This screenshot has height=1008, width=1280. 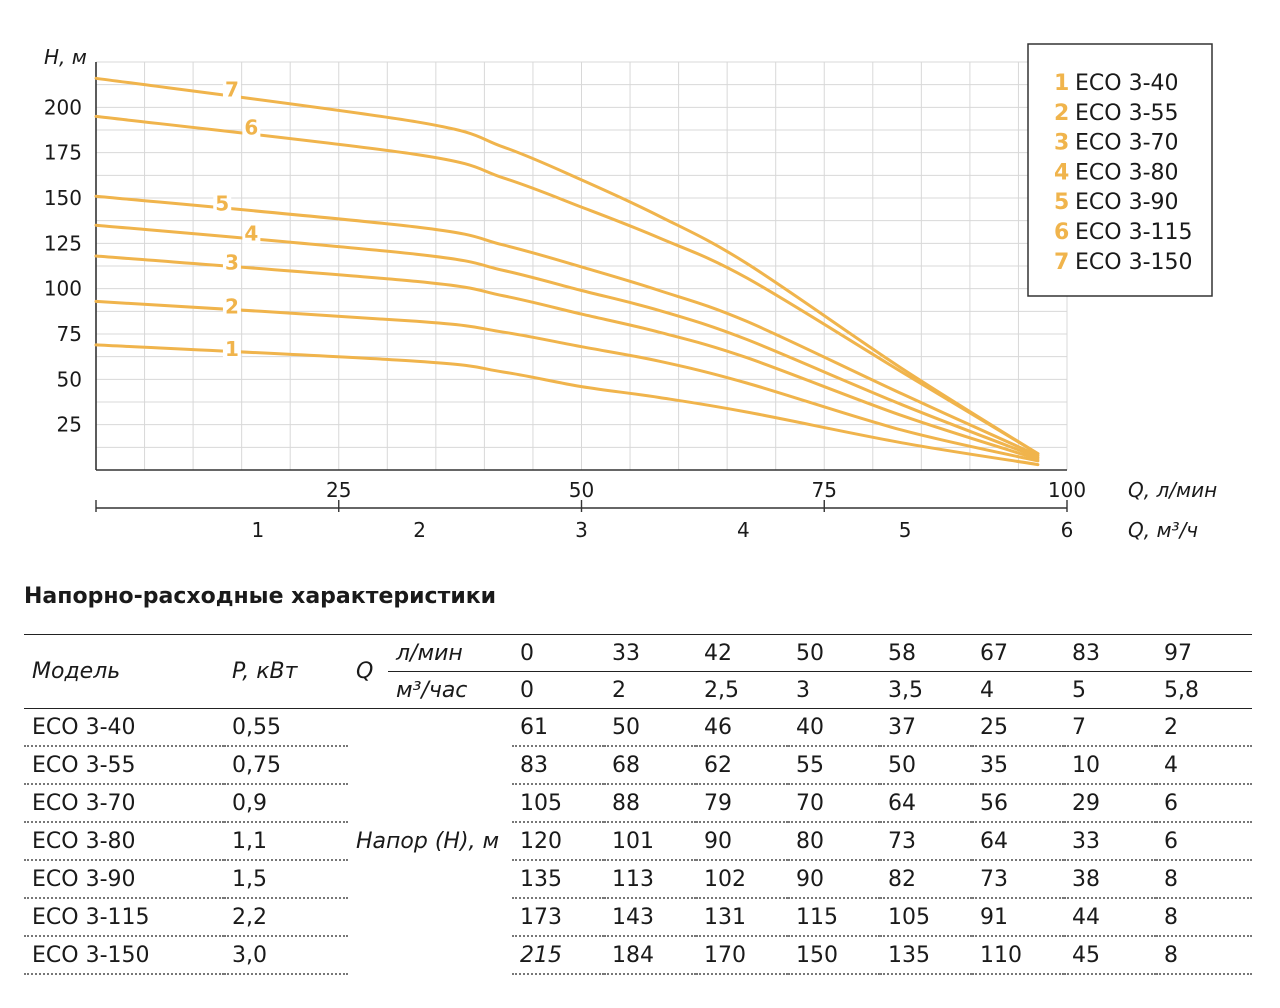 What do you see at coordinates (834, 653) in the screenshot?
I see `header-q-lmin-value: 50` at bounding box center [834, 653].